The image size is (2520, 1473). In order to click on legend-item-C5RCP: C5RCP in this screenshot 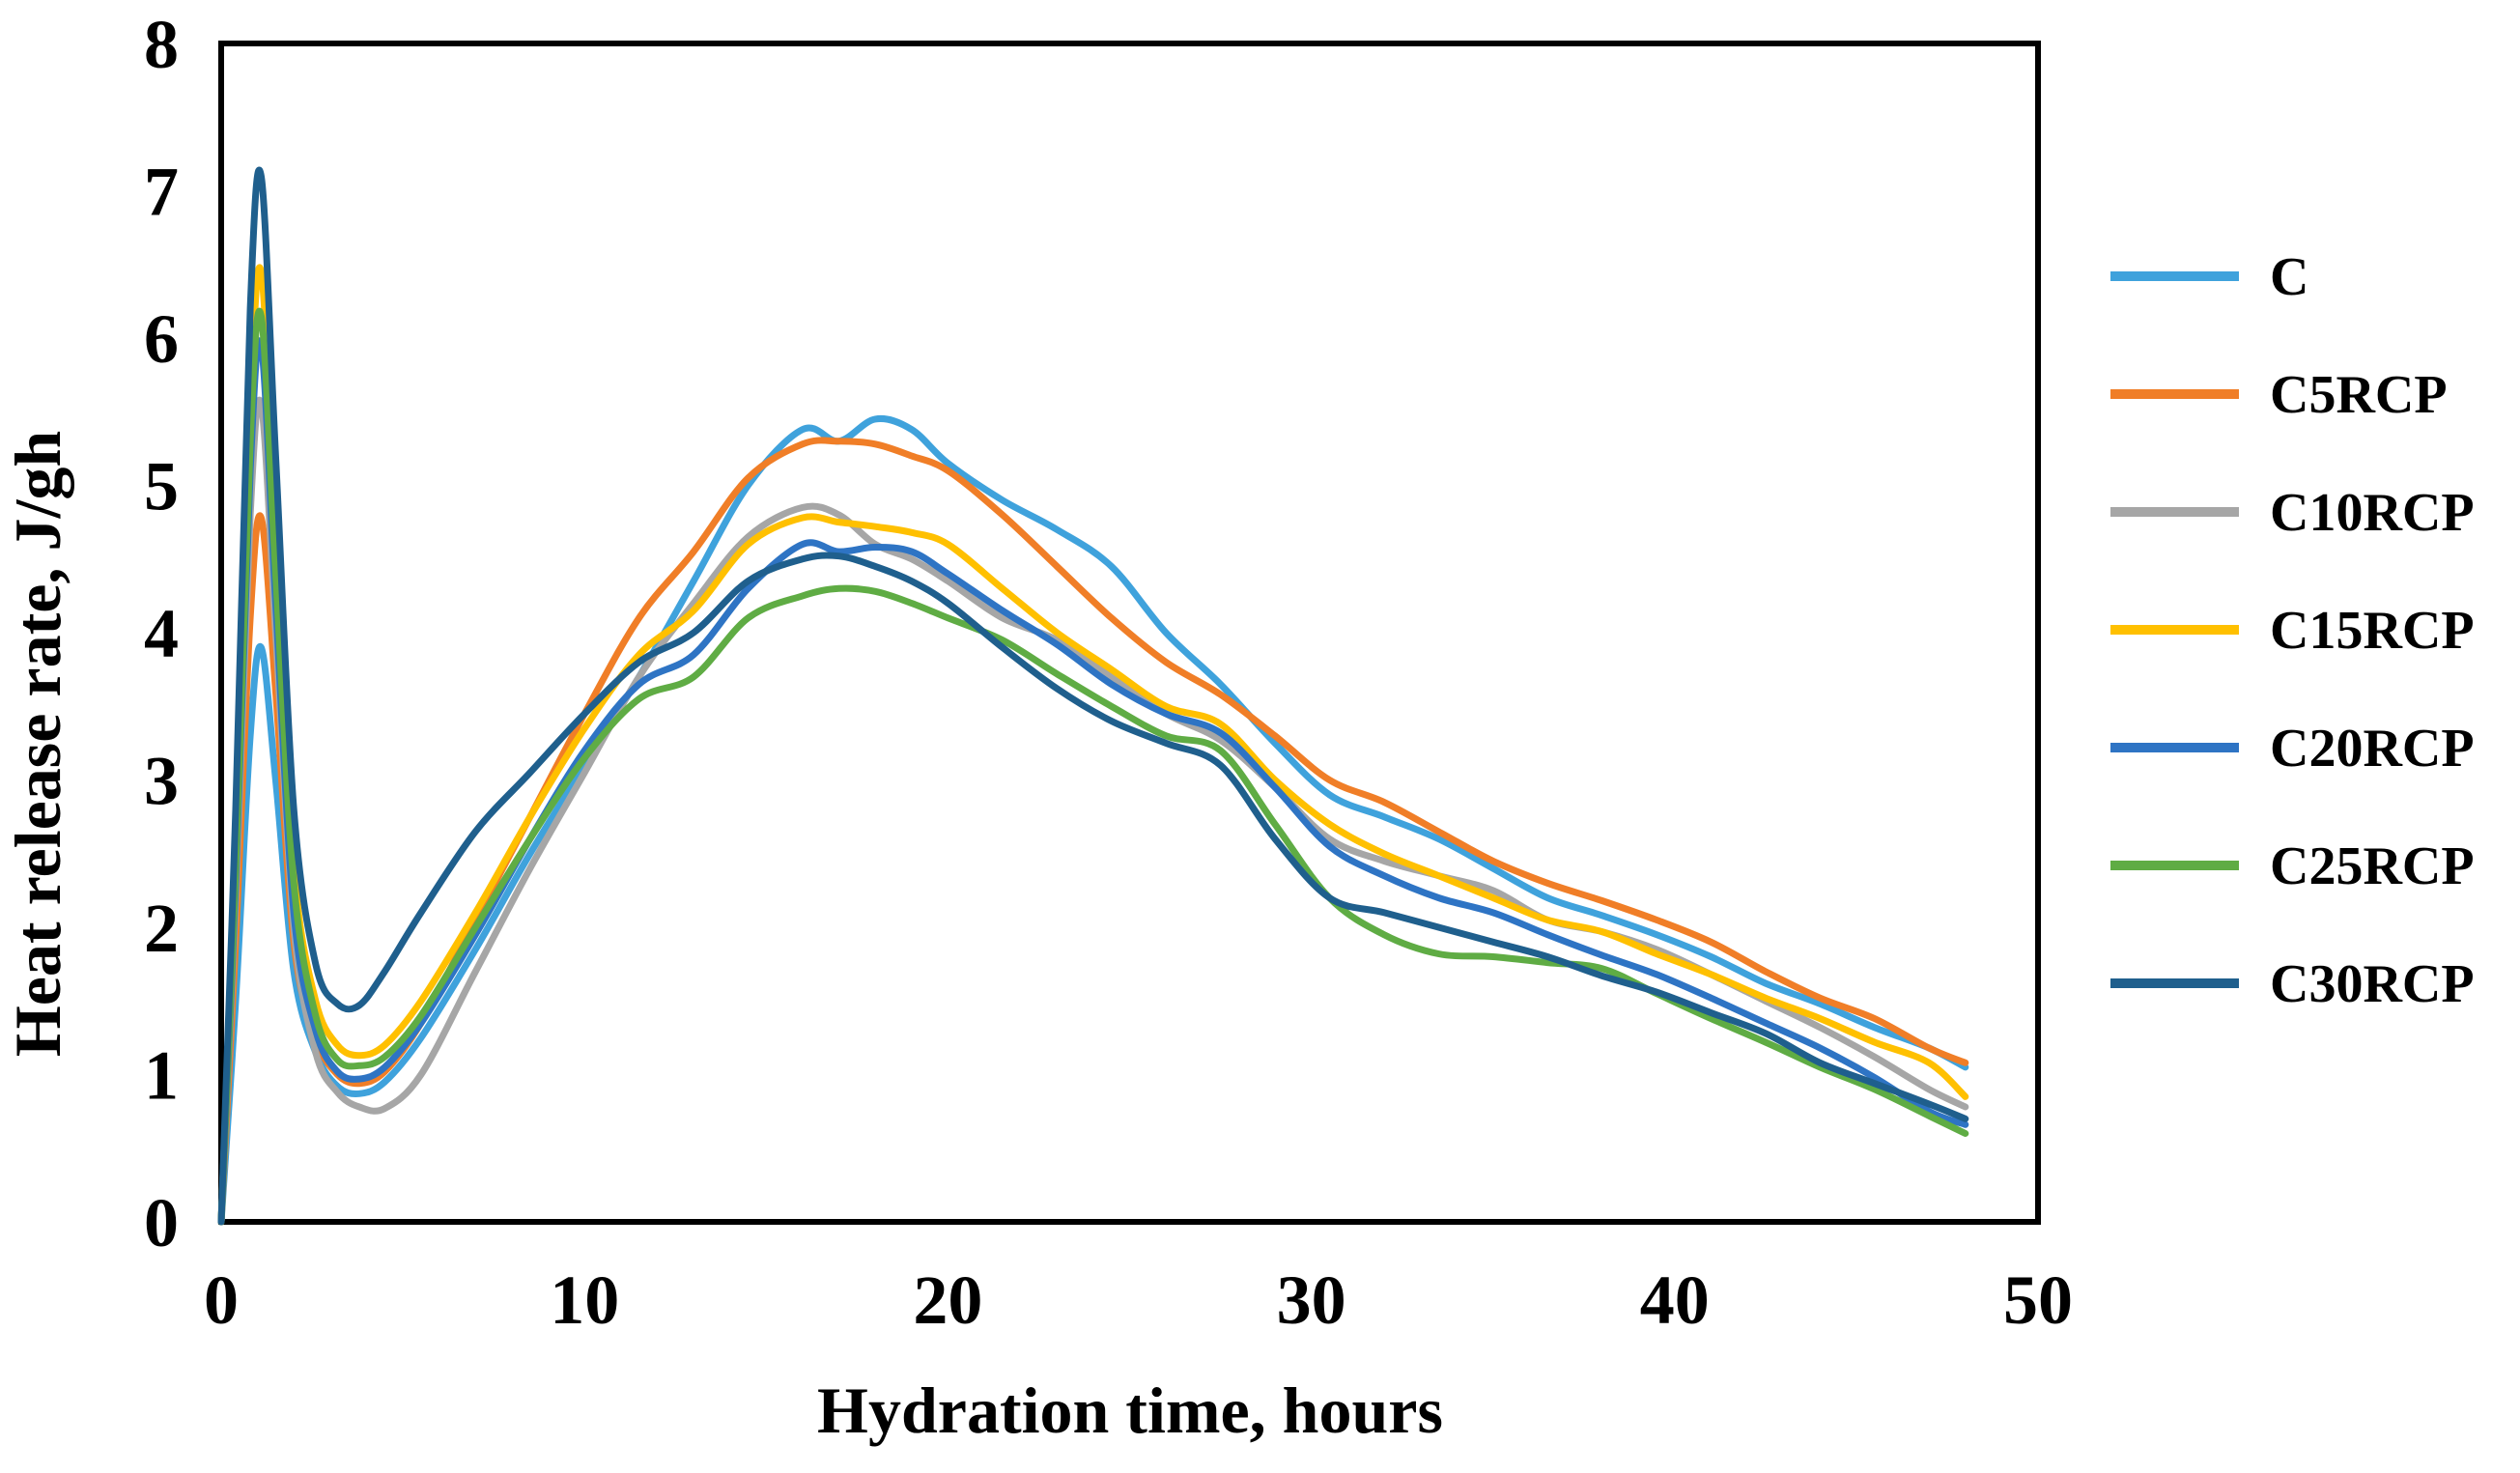, I will do `click(2279, 395)`.